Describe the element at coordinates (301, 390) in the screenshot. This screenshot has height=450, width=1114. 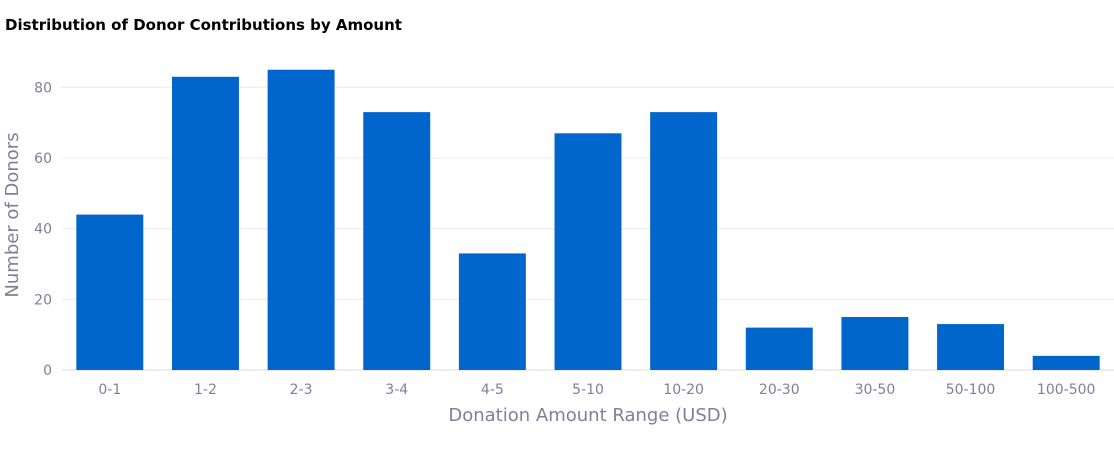
I see `x-tick-label: 2-3` at that location.